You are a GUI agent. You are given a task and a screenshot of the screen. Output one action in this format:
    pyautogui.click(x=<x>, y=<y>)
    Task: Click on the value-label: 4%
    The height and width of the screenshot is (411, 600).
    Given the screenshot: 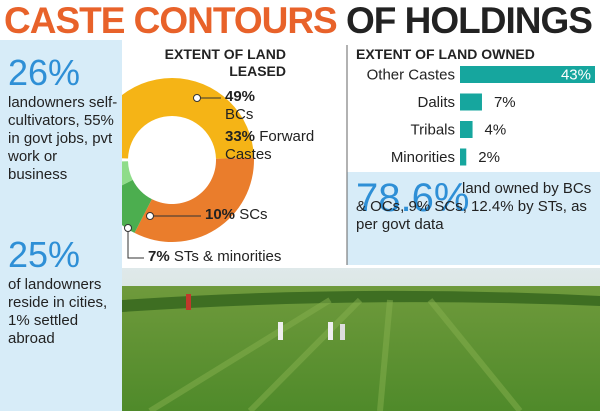 What is the action you would take?
    pyautogui.click(x=496, y=130)
    